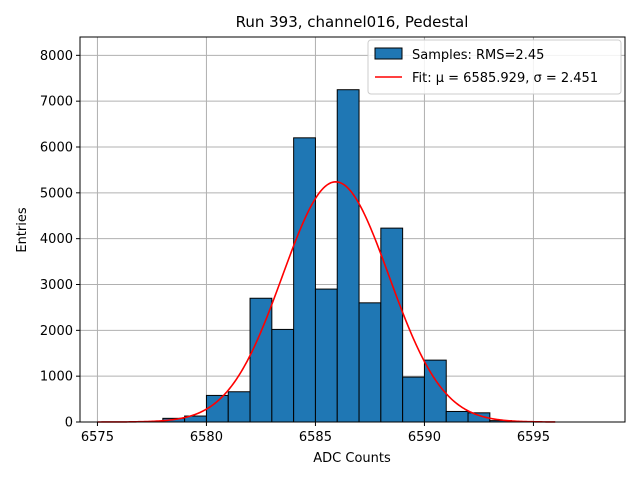 The height and width of the screenshot is (480, 640). Describe the element at coordinates (478, 55) in the screenshot. I see `legend-label-samples: Samples: RMS=2.45` at that location.